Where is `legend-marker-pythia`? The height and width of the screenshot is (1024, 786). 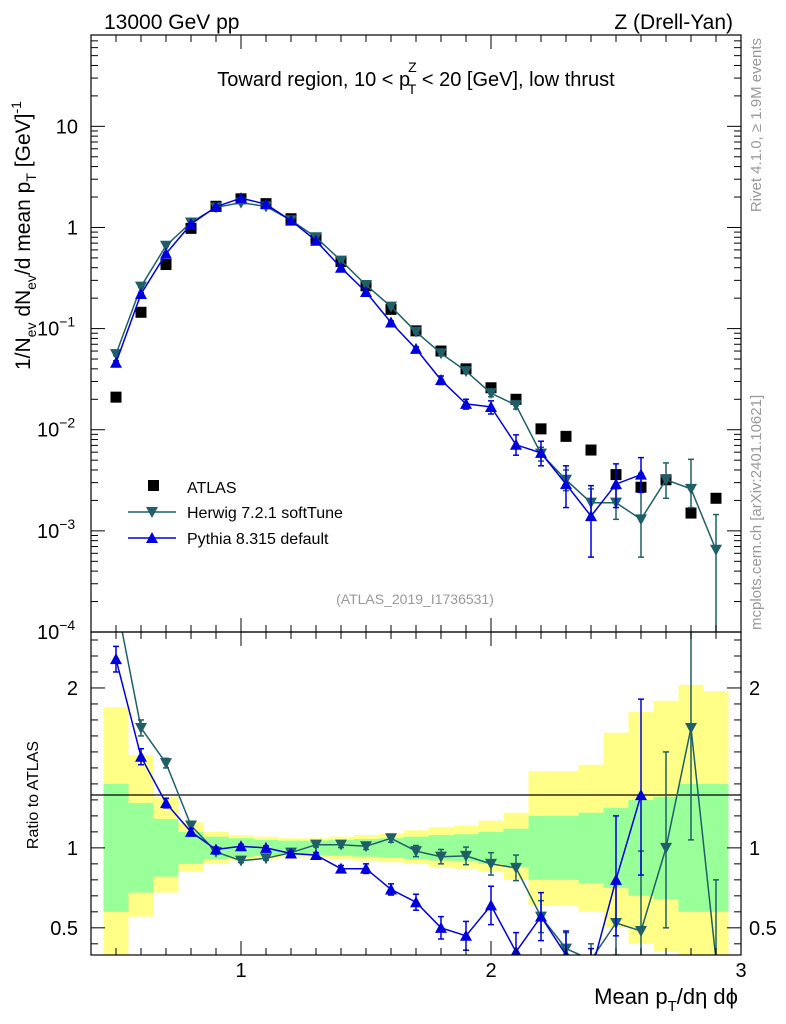 legend-marker-pythia is located at coordinates (152, 537).